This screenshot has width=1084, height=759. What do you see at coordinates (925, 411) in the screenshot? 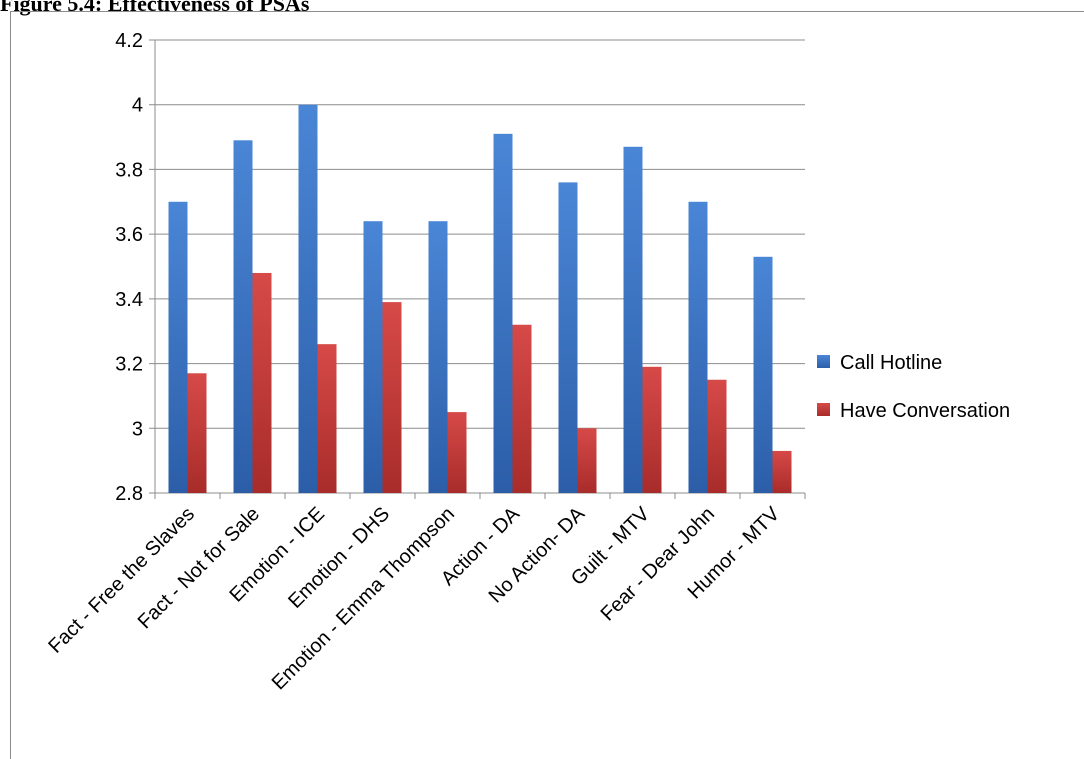
I see `legend-label: Have Conversation` at bounding box center [925, 411].